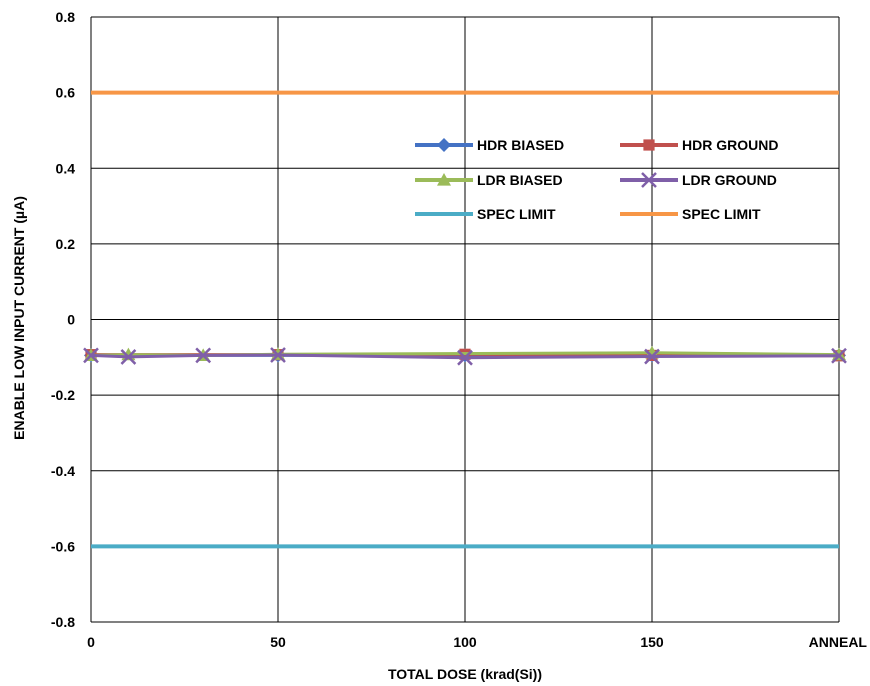 Image resolution: width=870 pixels, height=686 pixels. I want to click on y-tick-label: 0.4, so click(66, 168).